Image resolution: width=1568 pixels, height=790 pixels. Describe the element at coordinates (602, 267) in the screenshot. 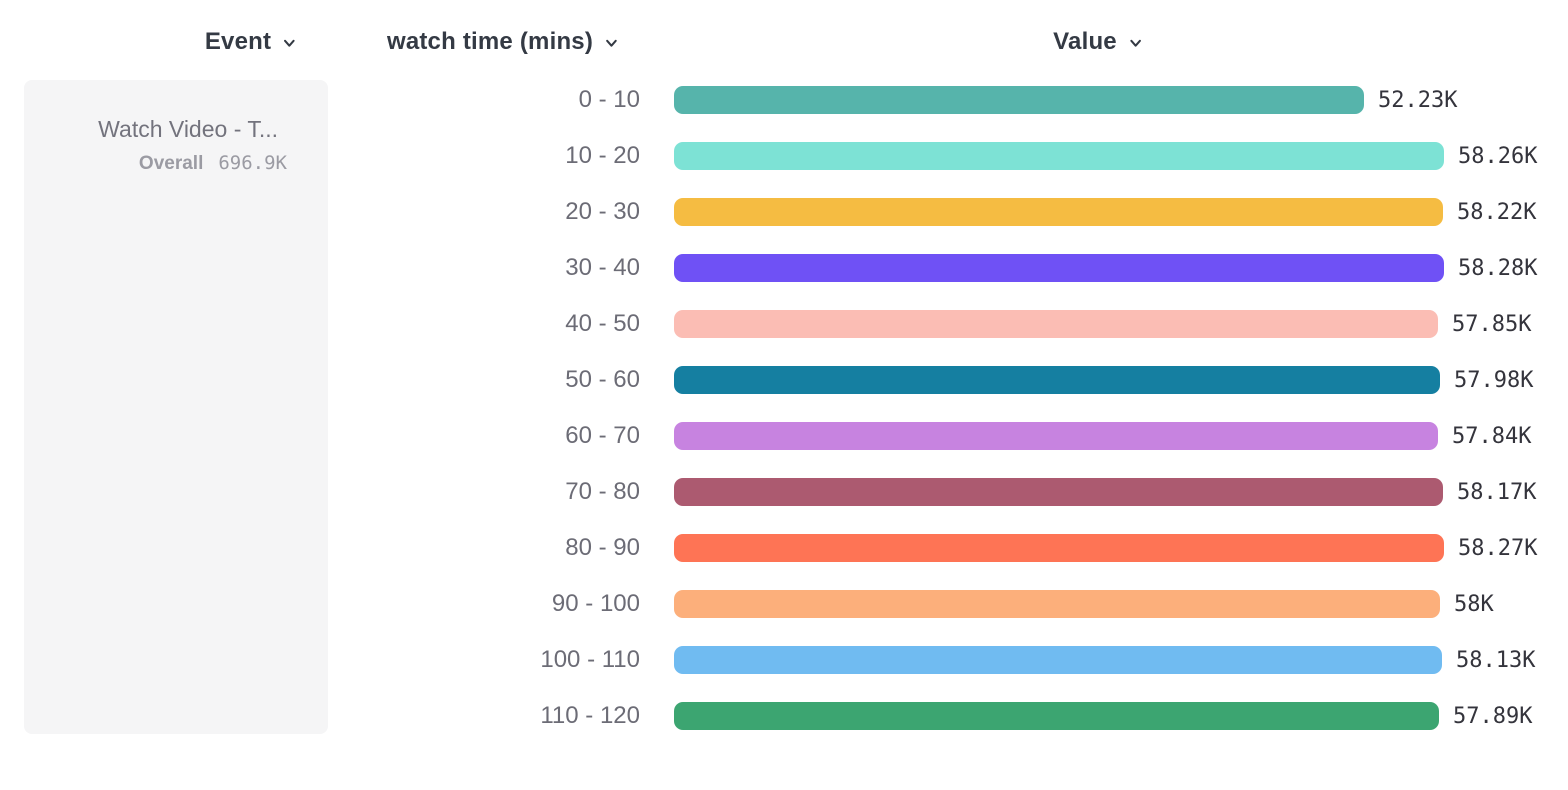

I see `bucket-label: 30 - 40` at that location.